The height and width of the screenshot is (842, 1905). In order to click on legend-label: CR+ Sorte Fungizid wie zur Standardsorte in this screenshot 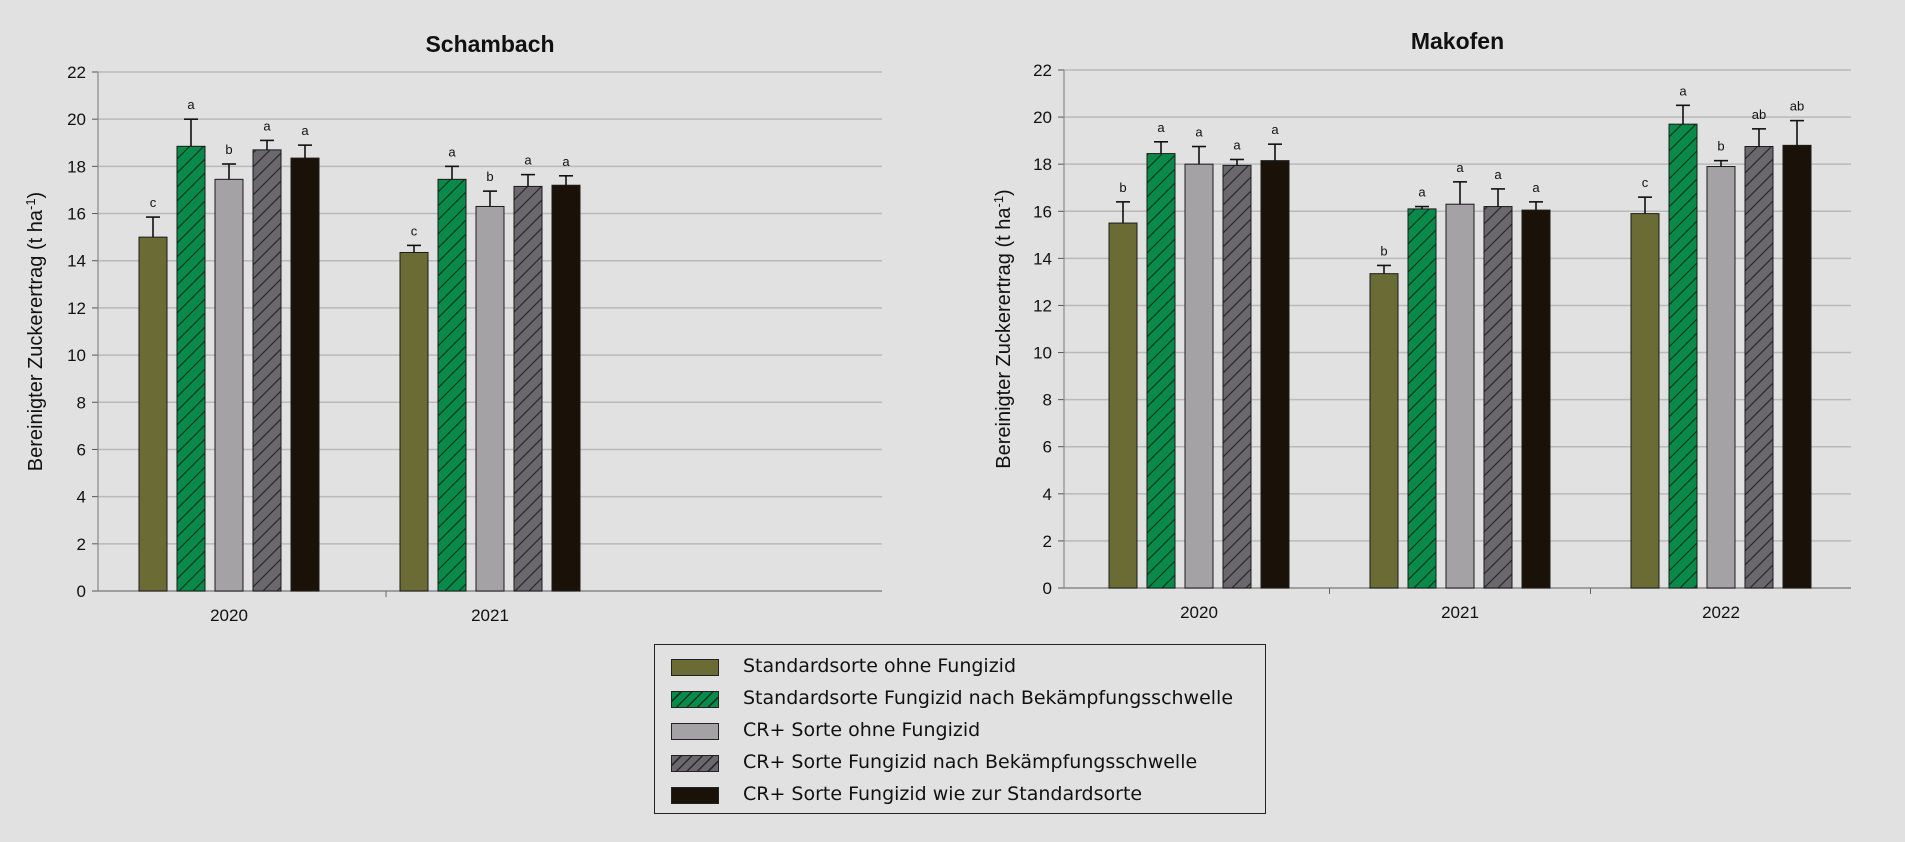, I will do `click(943, 794)`.